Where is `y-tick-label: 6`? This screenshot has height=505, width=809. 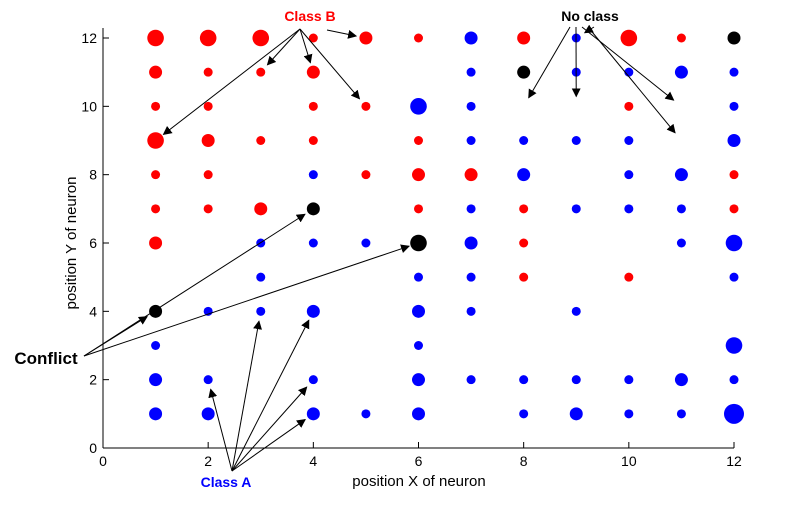
y-tick-label: 6 is located at coordinates (93, 243).